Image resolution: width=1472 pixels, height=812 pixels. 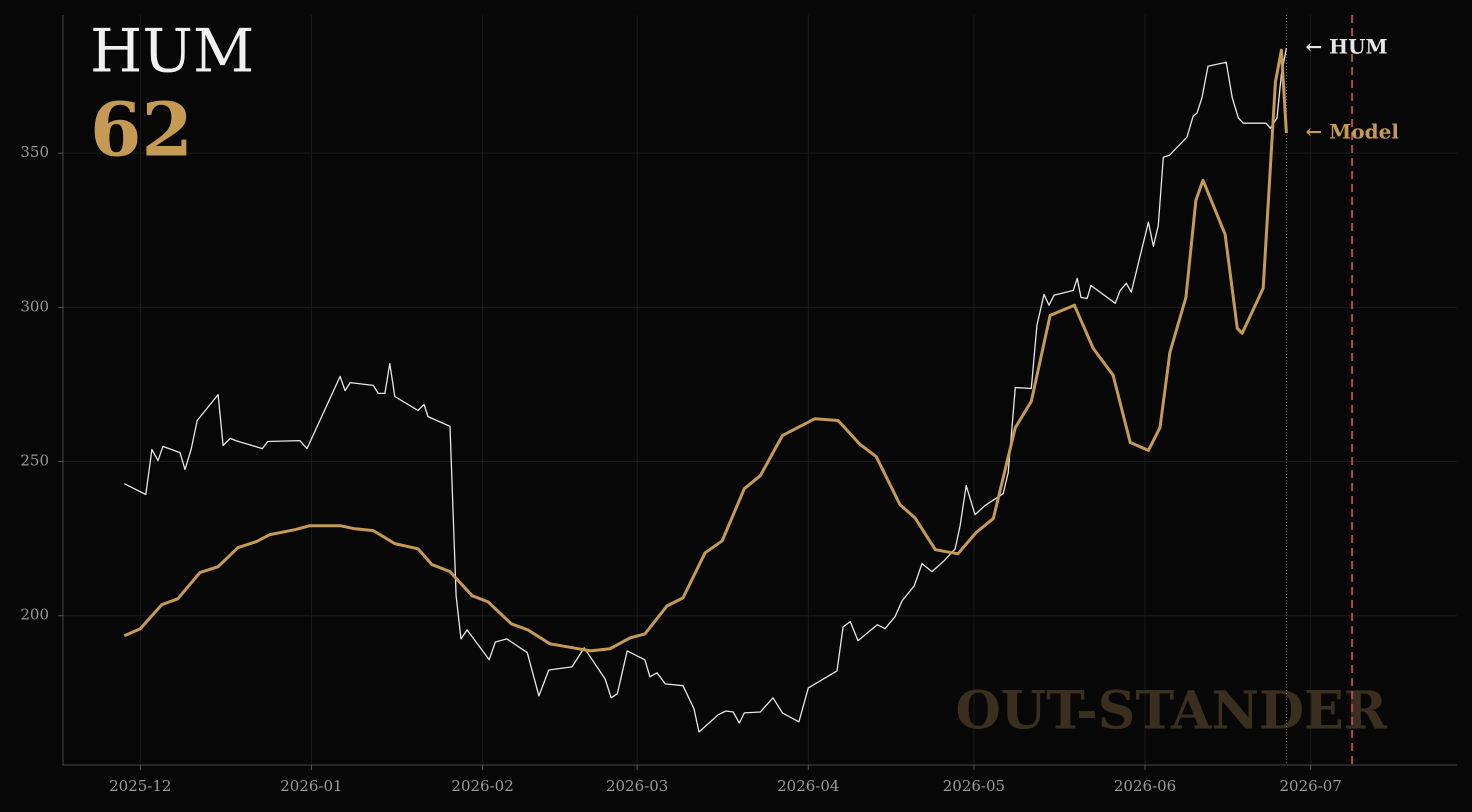 What do you see at coordinates (1171, 711) in the screenshot?
I see `watermark: OUT-STANDER` at bounding box center [1171, 711].